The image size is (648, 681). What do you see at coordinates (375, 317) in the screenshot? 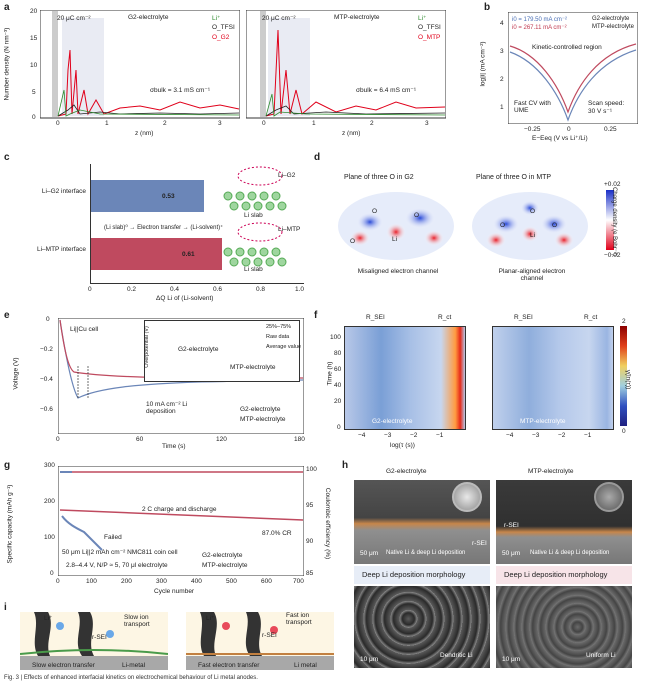
I see `f-left-r1: R_SEI` at bounding box center [375, 317].